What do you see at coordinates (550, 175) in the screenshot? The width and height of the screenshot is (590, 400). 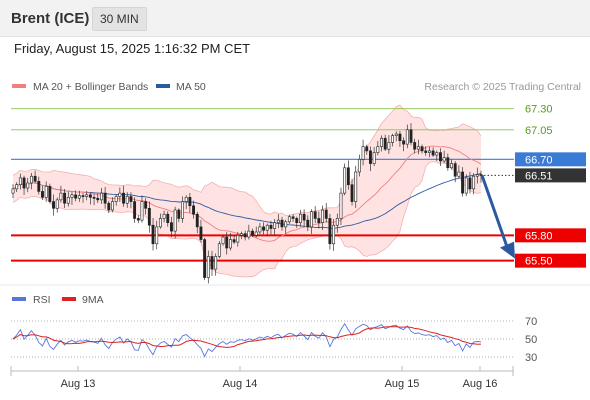 I see `last-price-label-bg` at bounding box center [550, 175].